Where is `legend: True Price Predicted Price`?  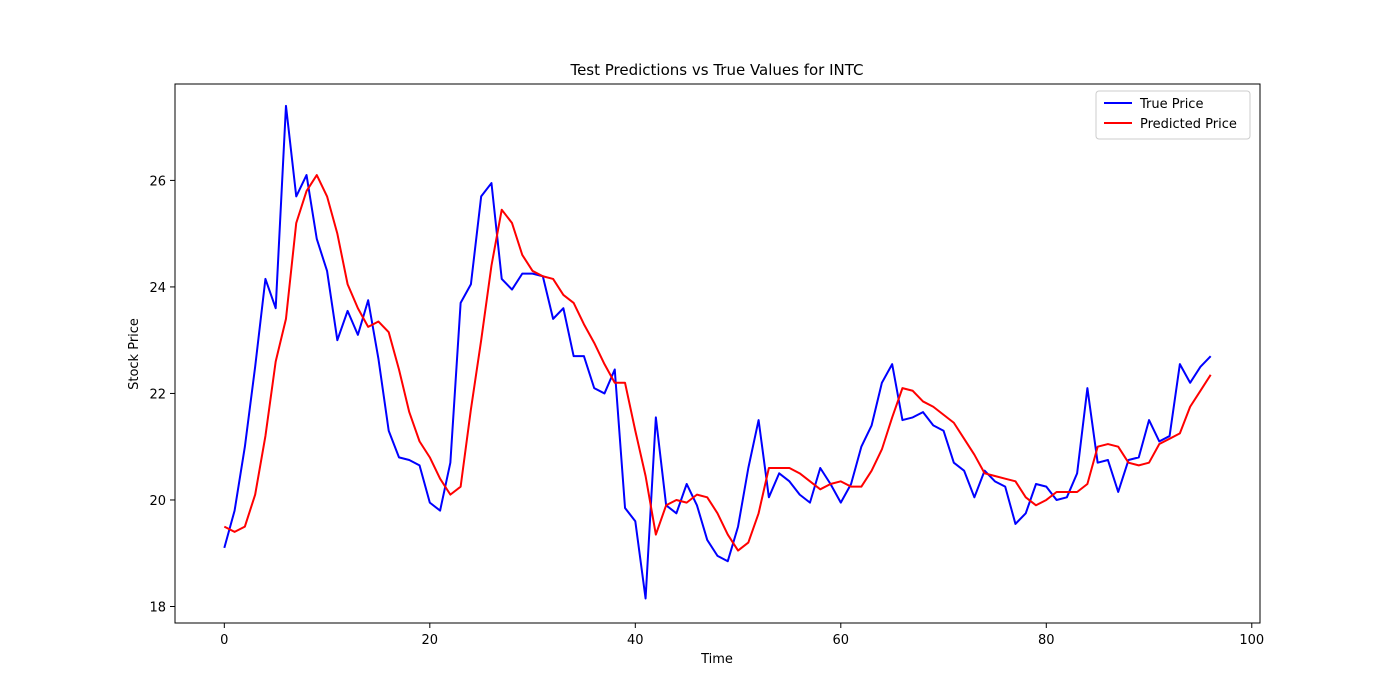
legend: True Price Predicted Price is located at coordinates (1173, 115).